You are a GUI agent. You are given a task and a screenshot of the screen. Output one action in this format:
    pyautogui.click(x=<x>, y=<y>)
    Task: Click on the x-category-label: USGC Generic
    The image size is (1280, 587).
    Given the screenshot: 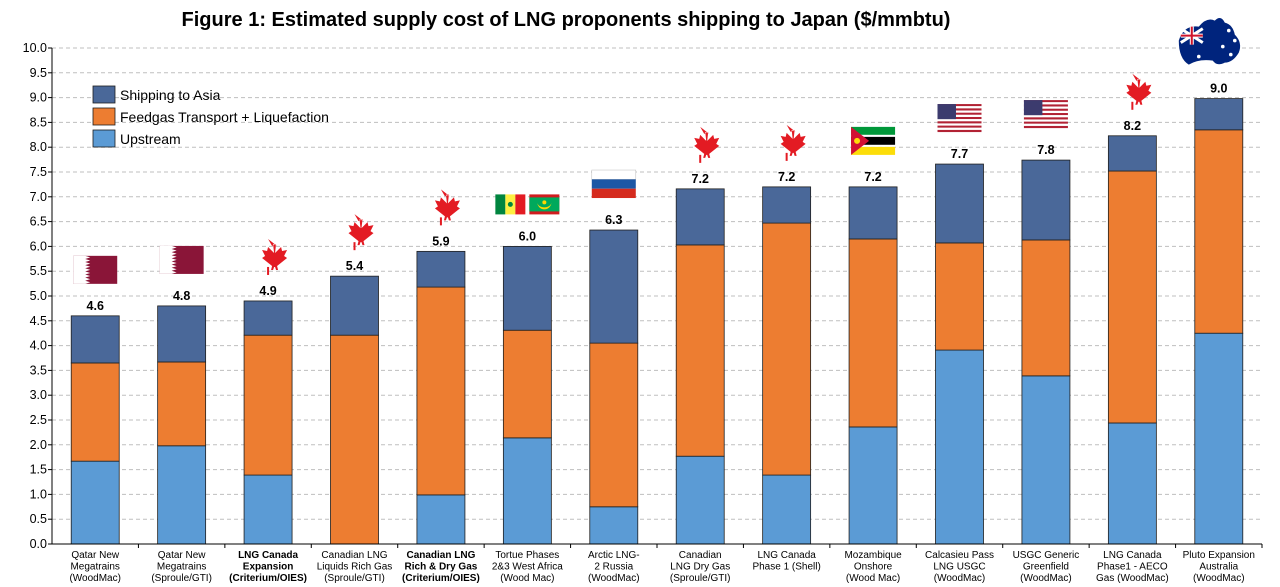 What is the action you would take?
    pyautogui.click(x=1046, y=555)
    